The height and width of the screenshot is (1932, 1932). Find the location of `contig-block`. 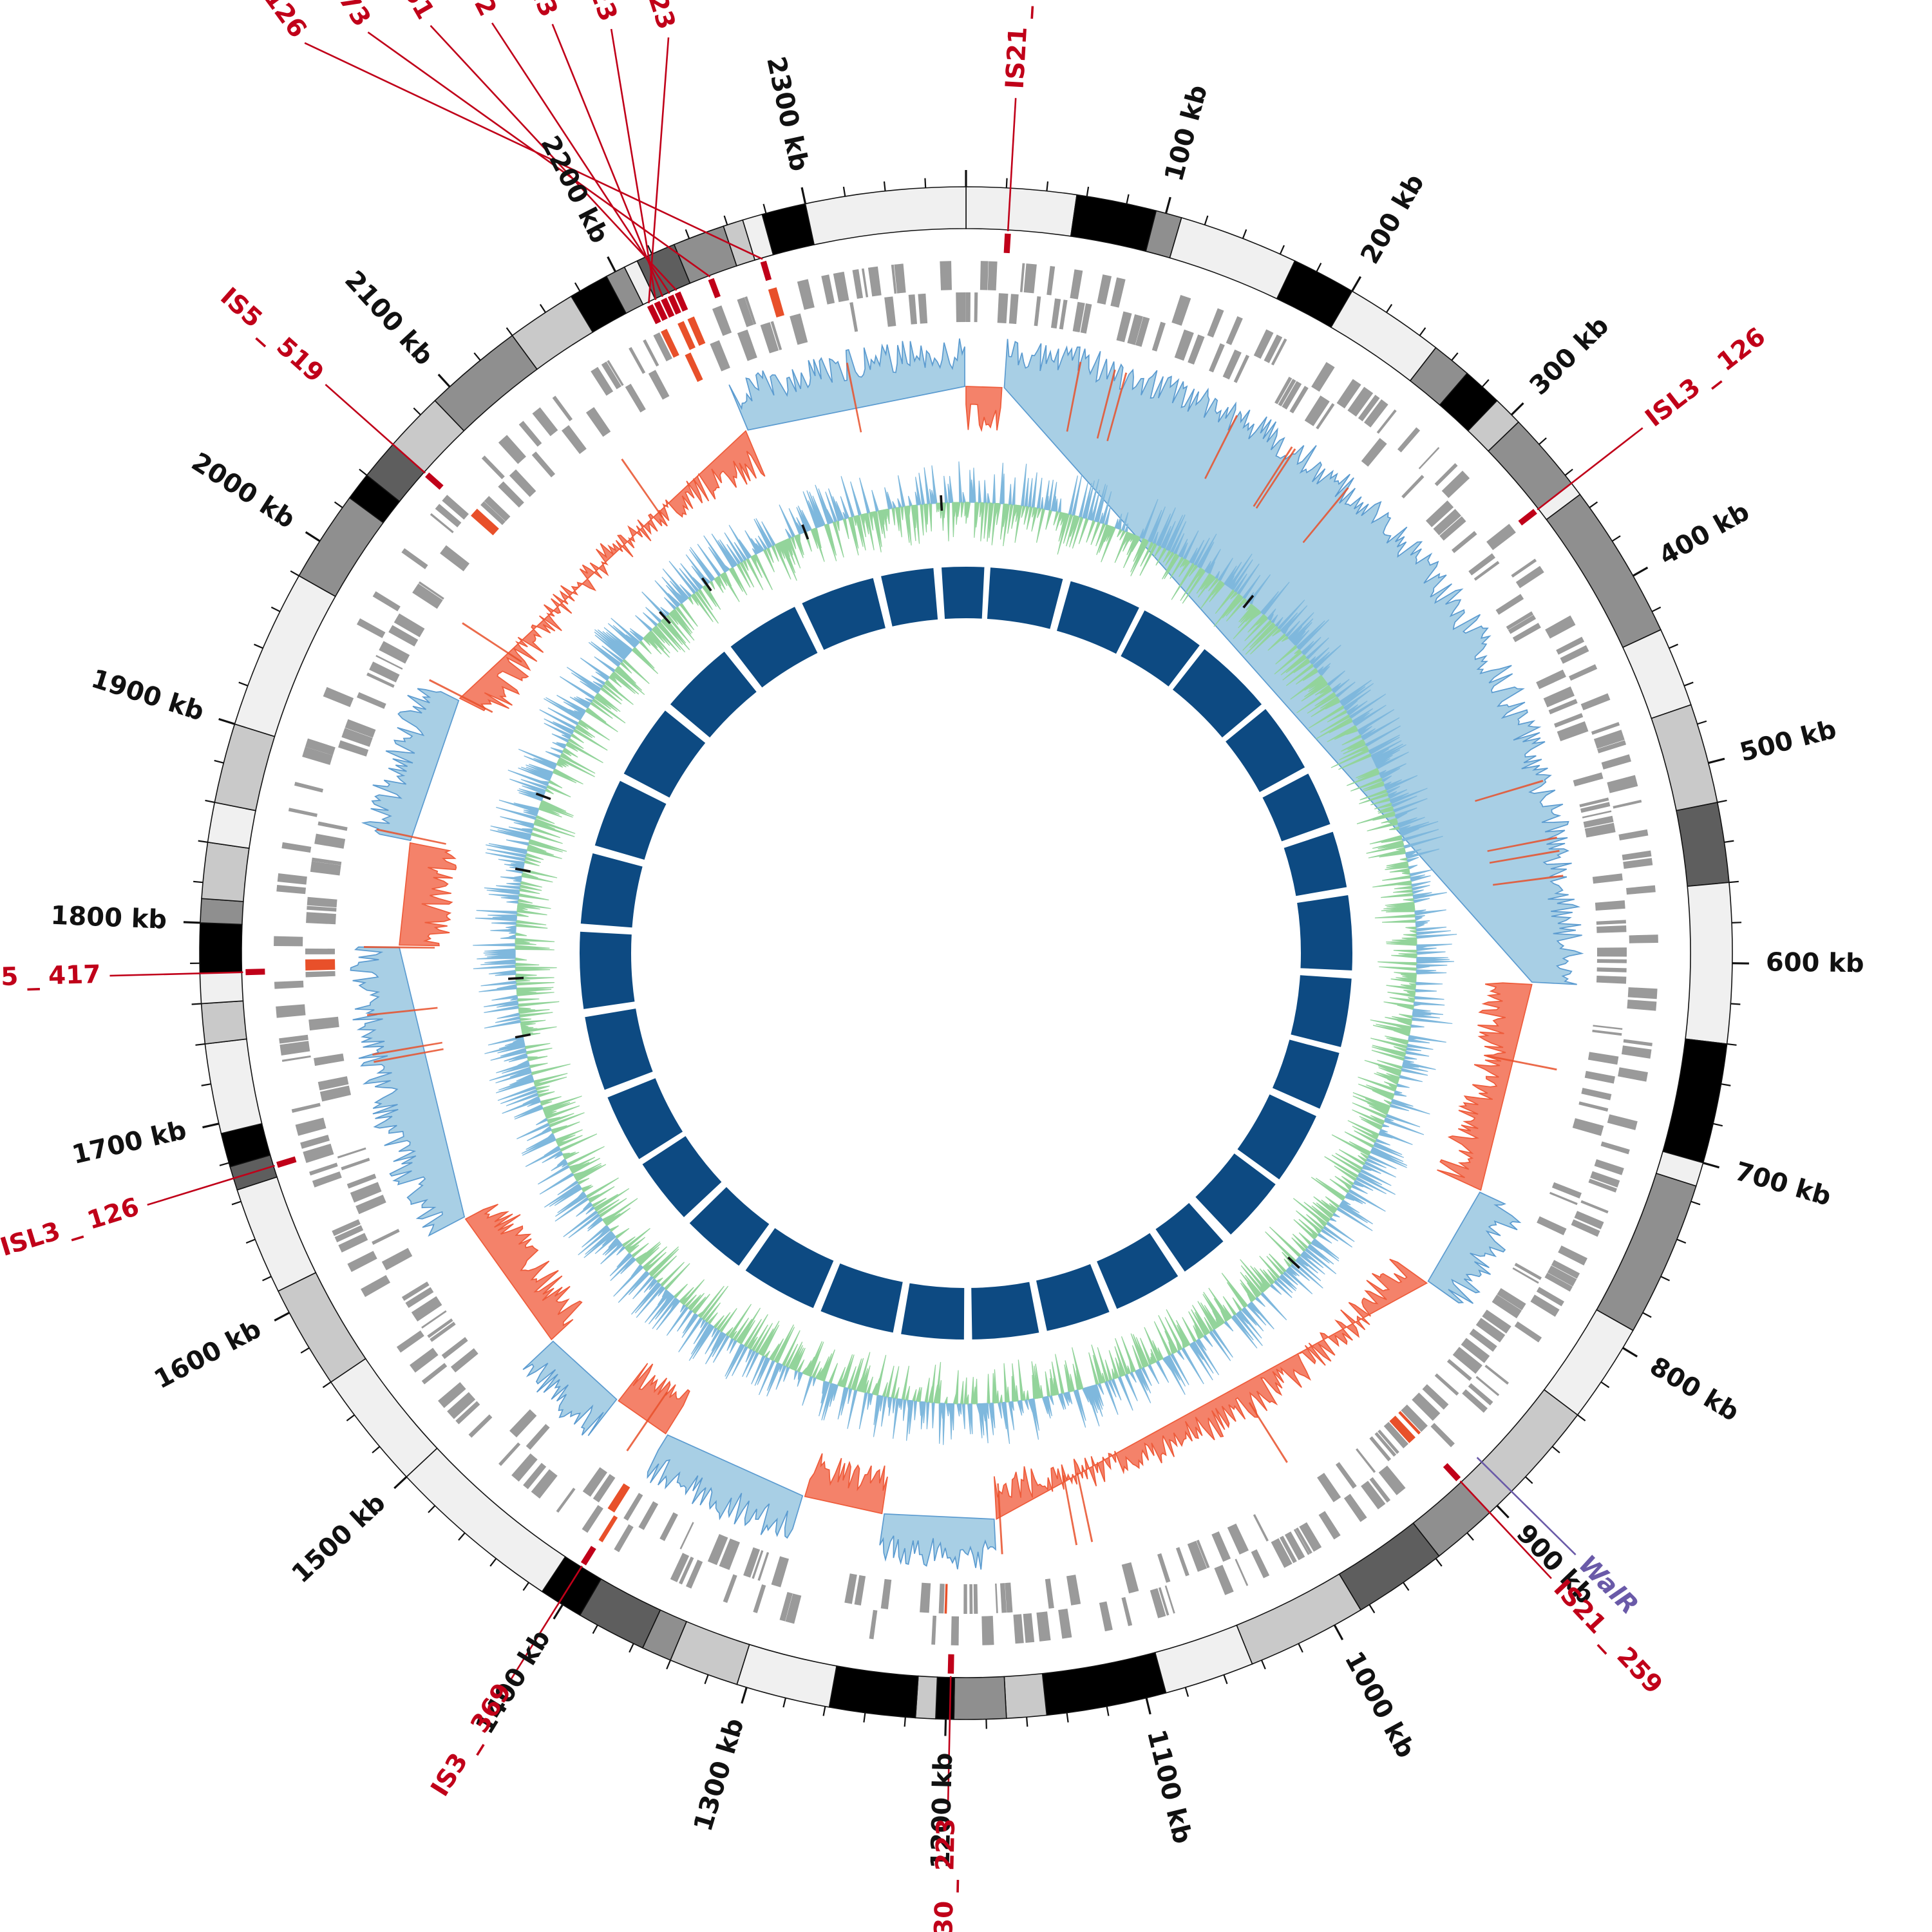

contig-block is located at coordinates (1026, 1696).